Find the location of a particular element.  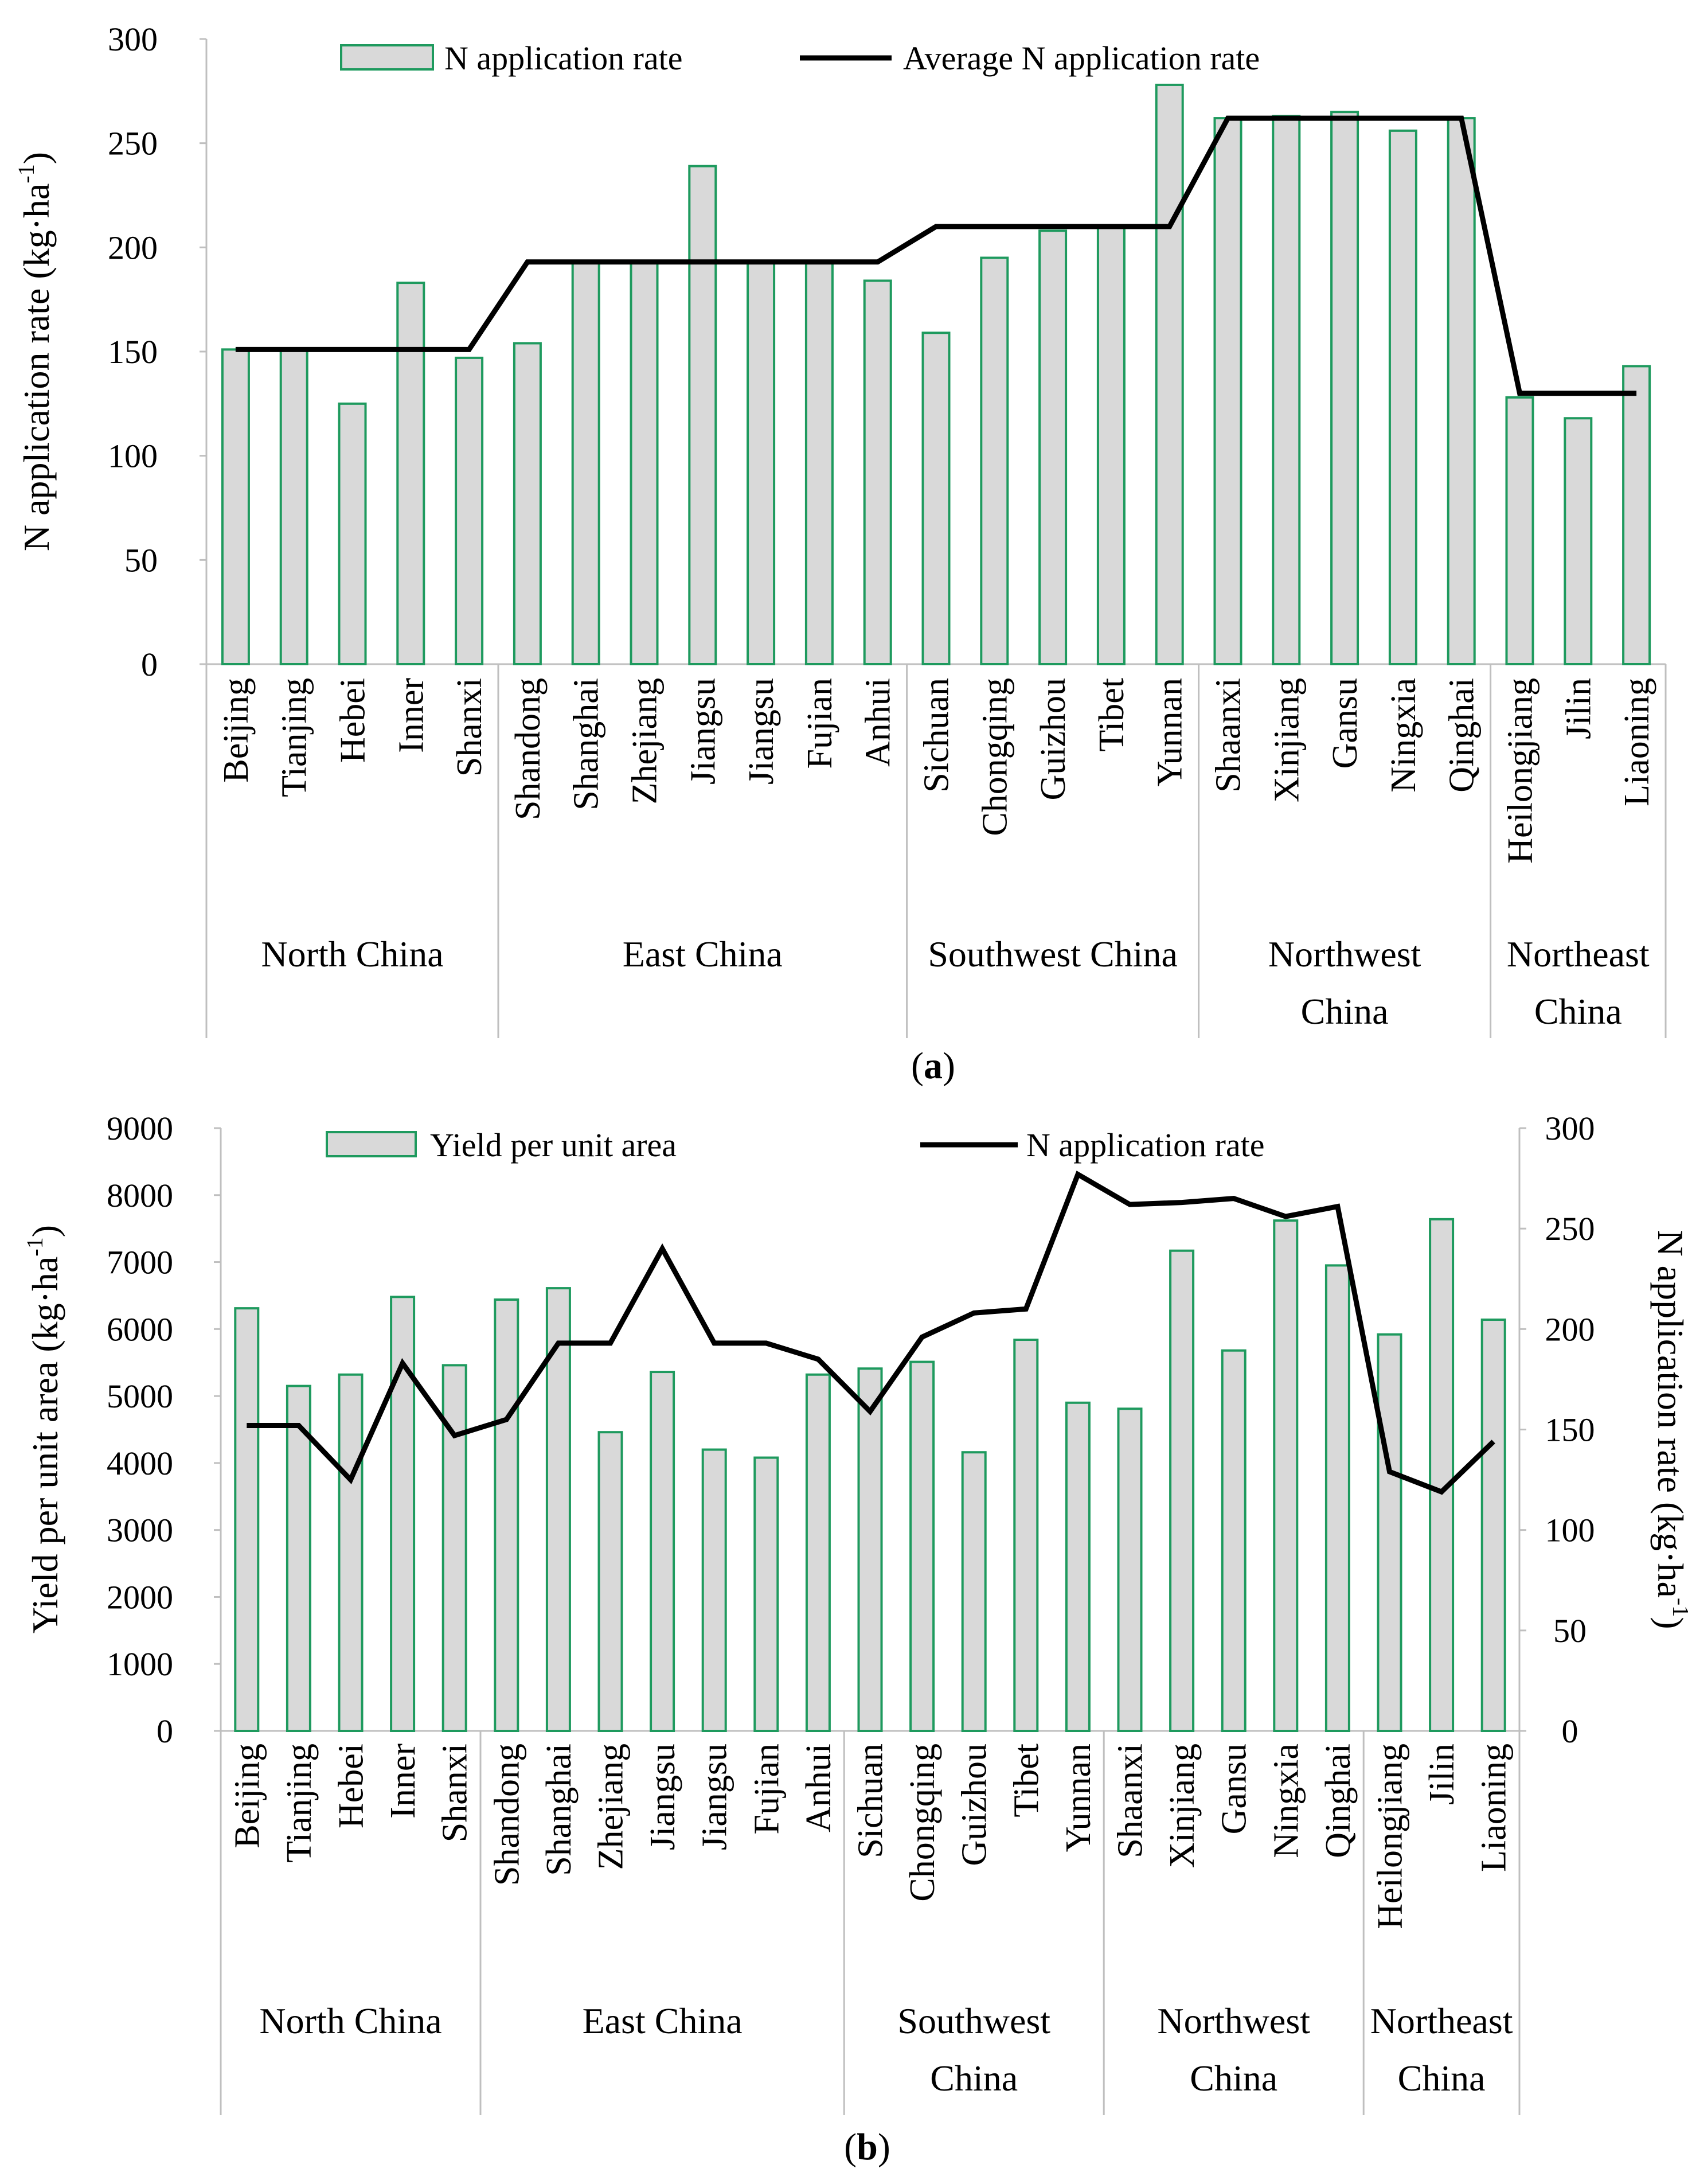

y2-axis-title-text: N application rate (kg·ha is located at coordinates (1669, 1414).